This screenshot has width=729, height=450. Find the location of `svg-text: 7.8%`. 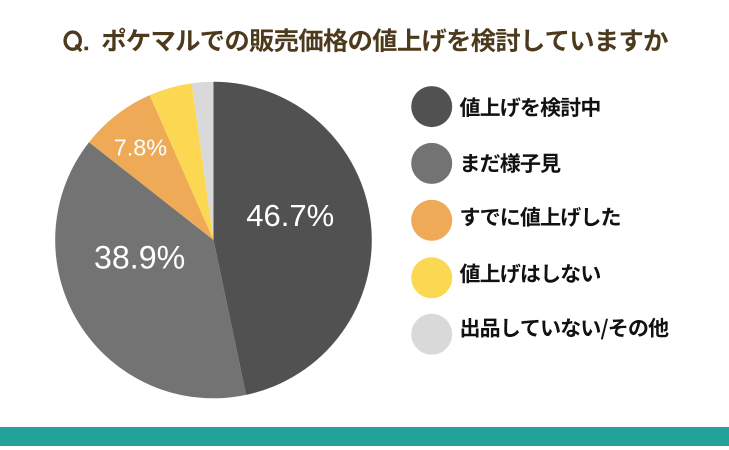

svg-text: 7.8% is located at coordinates (140, 148).